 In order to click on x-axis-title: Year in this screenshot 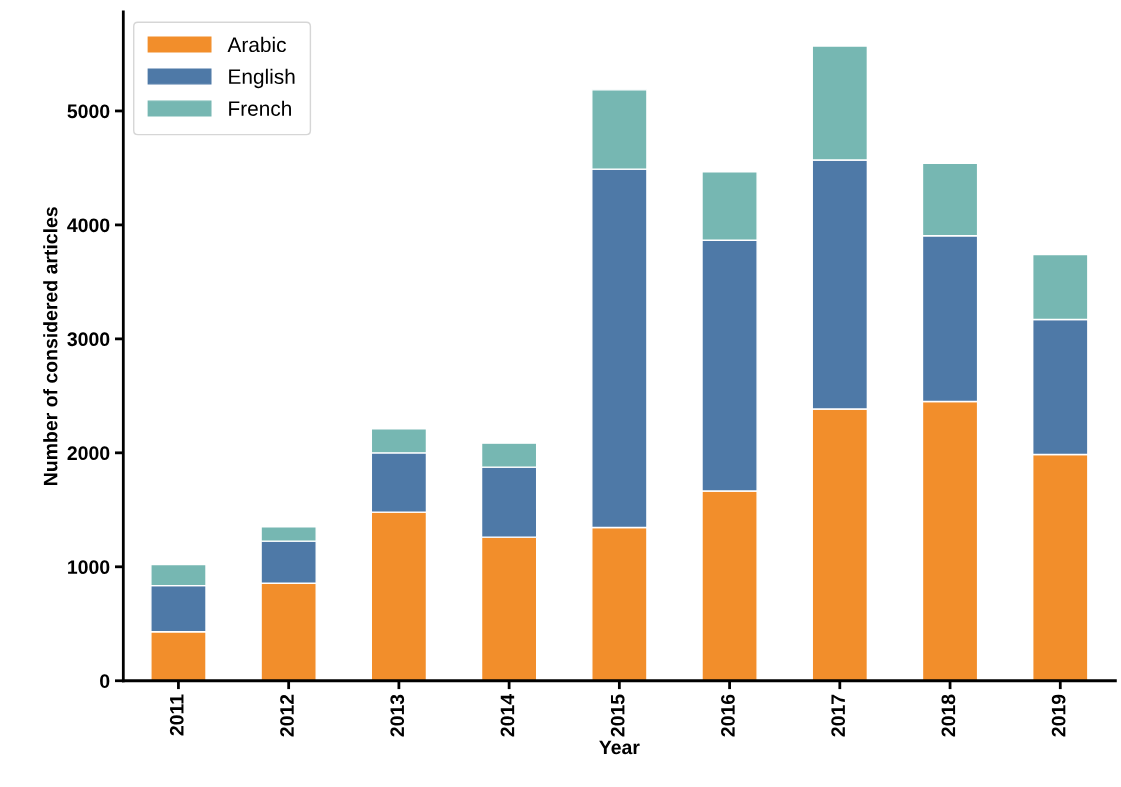, I will do `click(619, 747)`.